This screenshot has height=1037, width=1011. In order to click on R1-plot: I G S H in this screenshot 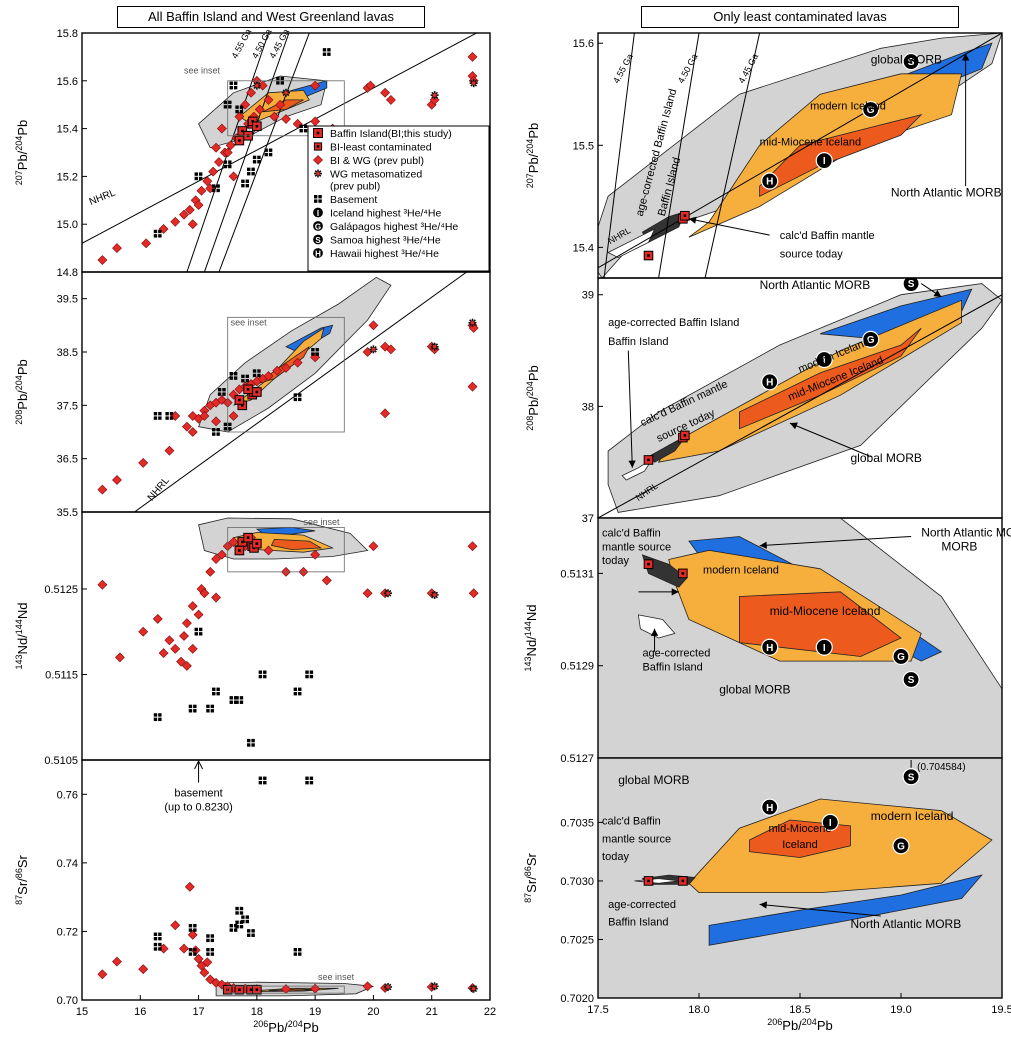, I will do `click(800, 155)`.